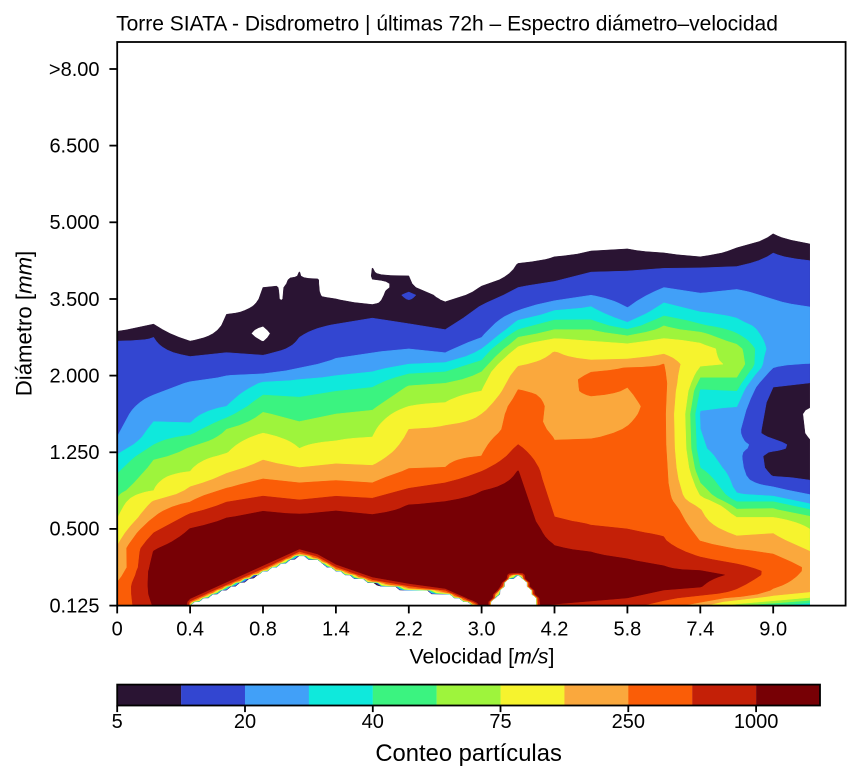  Describe the element at coordinates (117, 630) in the screenshot. I see `svg-text: 0` at that location.